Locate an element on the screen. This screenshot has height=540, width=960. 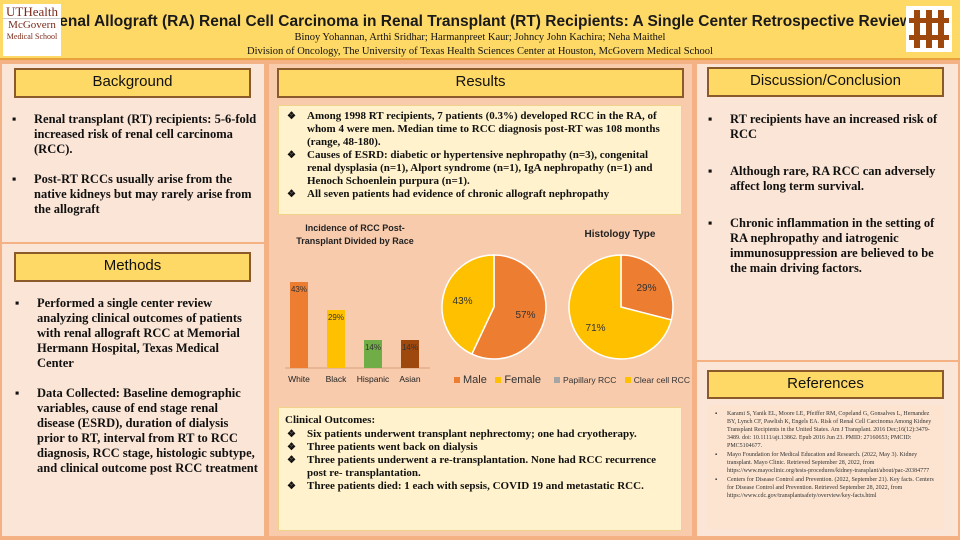
race-bar-chart: 43% White 29% Black 14% Hispanic 14% Asian is located at coordinates (357, 333).